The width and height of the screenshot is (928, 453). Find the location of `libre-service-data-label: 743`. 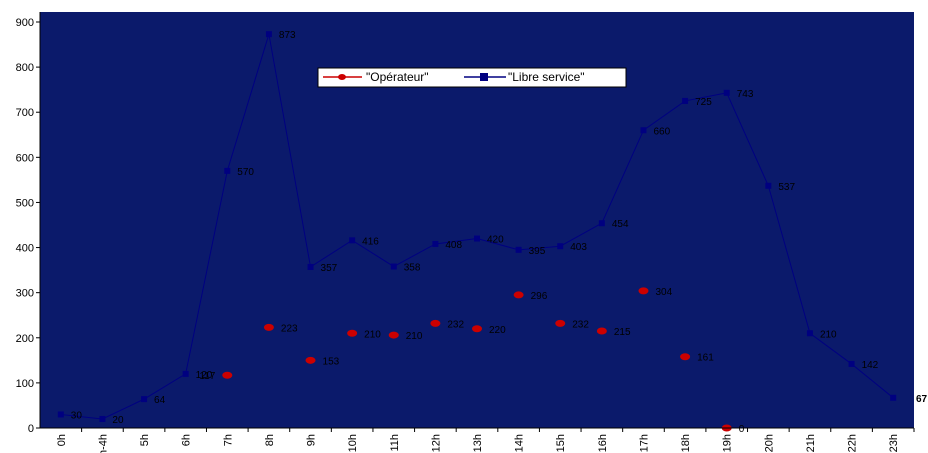

libre-service-data-label: 743 is located at coordinates (745, 94).